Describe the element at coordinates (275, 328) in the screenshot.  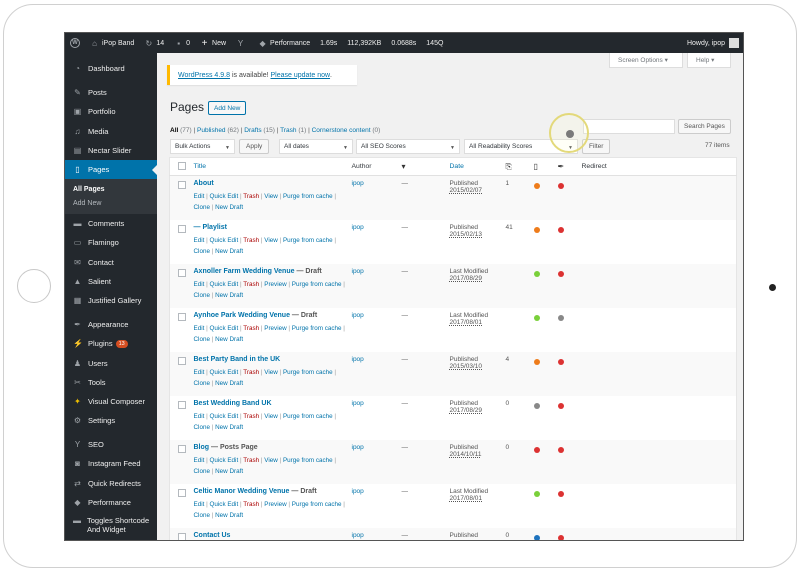
I see `row-action-link: Preview` at that location.